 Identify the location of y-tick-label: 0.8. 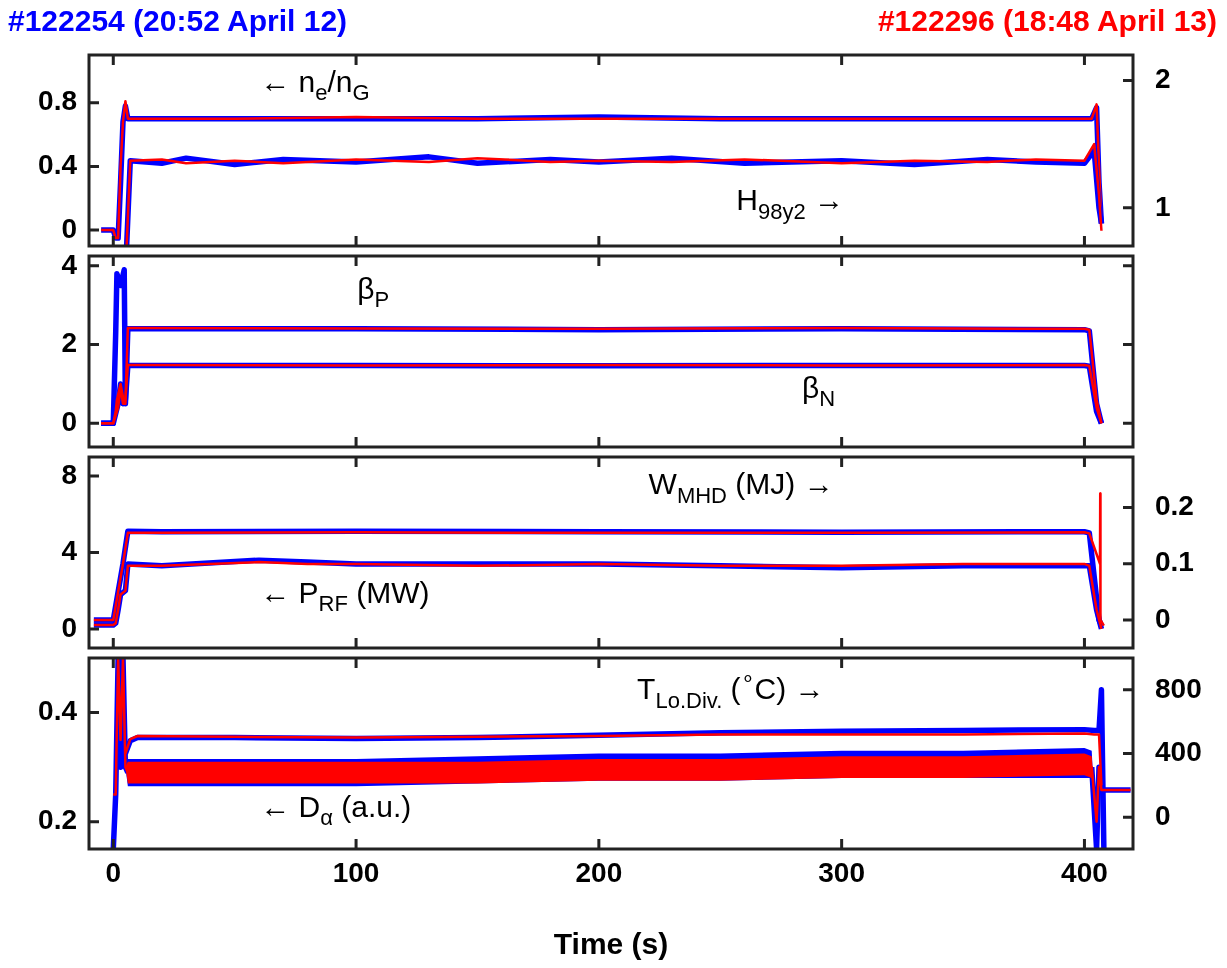
(57, 101).